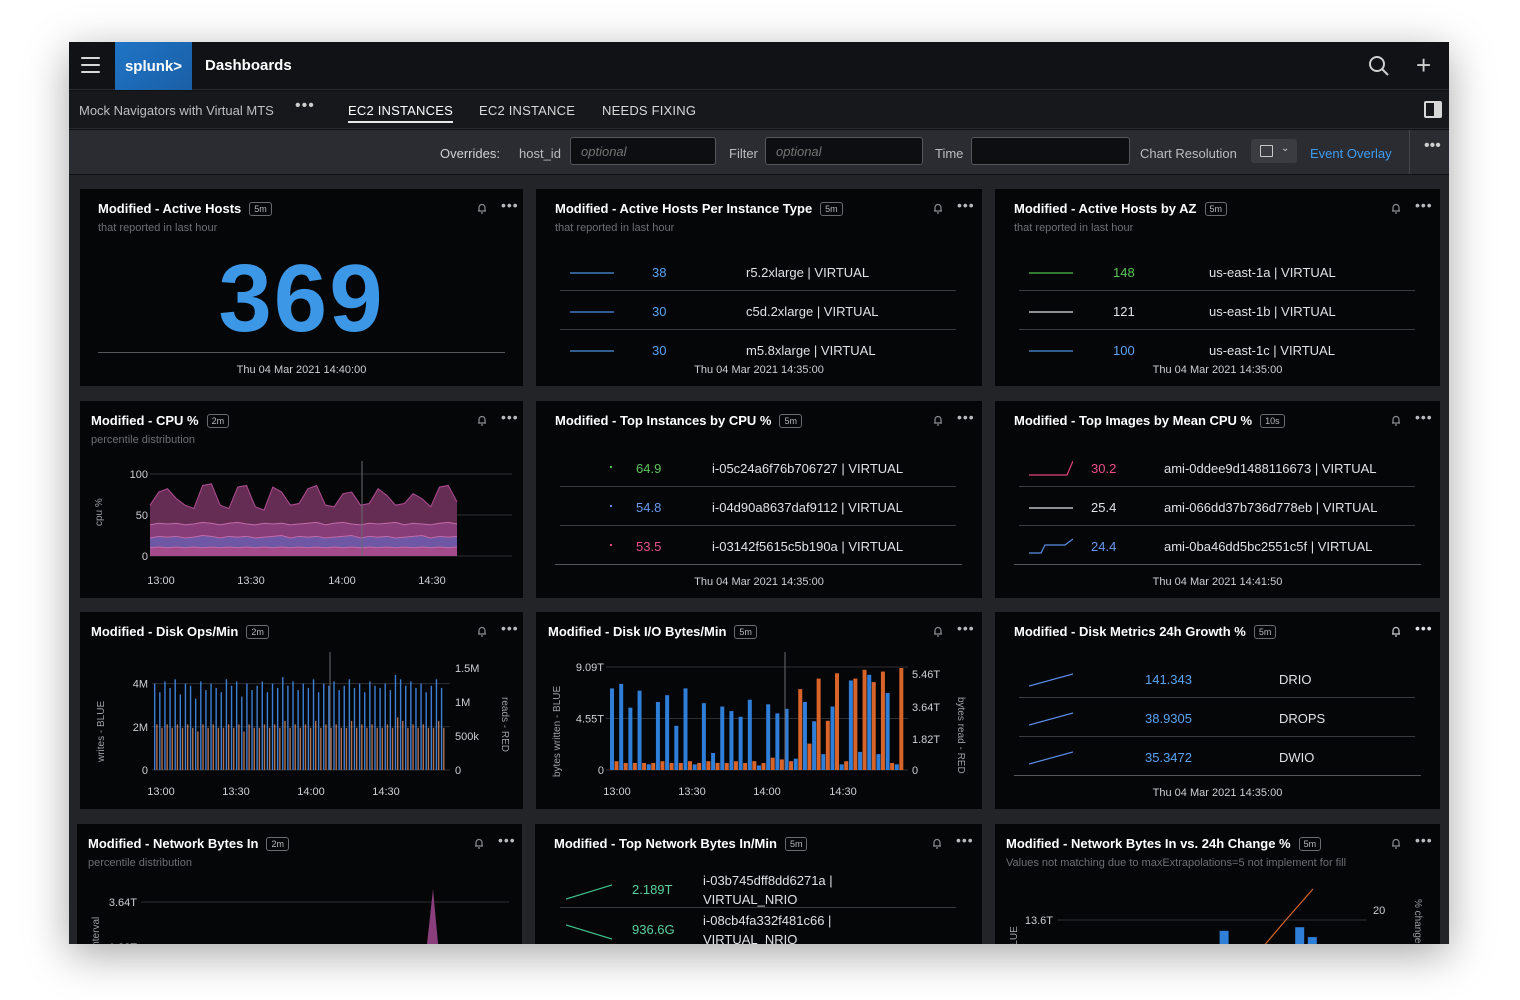  Describe the element at coordinates (1433, 109) in the screenshot. I see `layout-toggle-icon` at that location.